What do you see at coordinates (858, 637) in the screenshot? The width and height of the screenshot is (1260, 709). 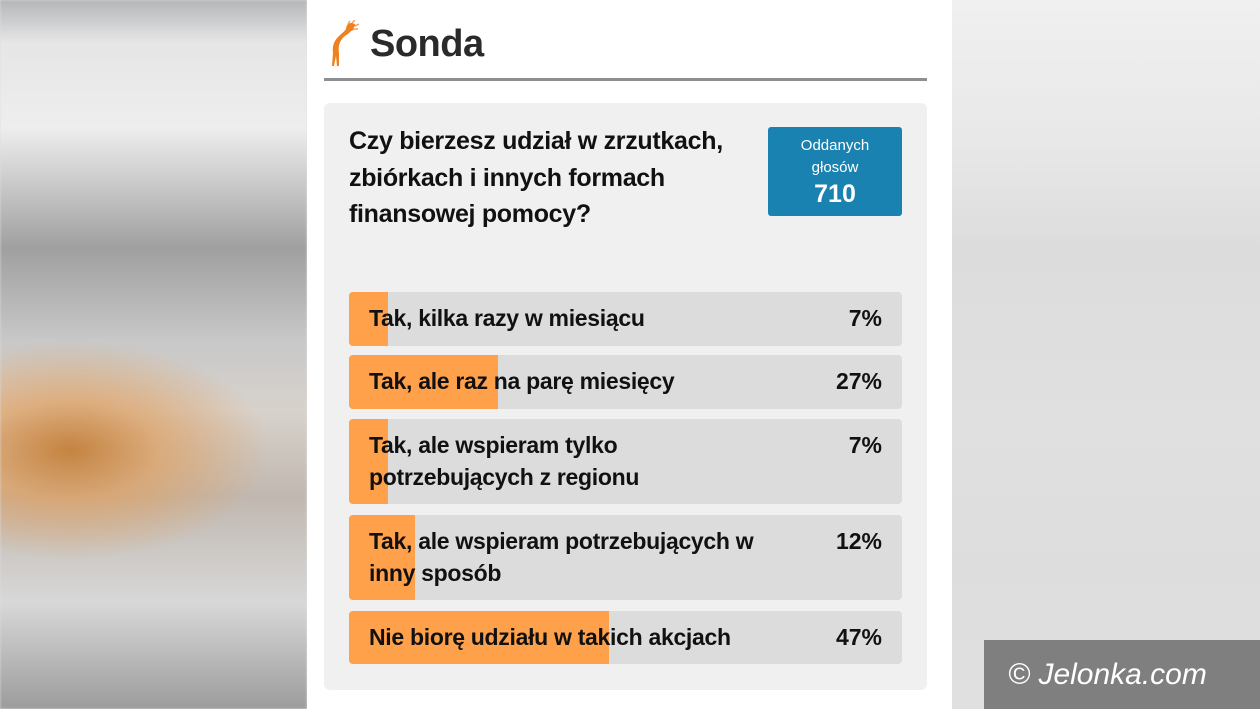 I see `option-percent: 47%` at bounding box center [858, 637].